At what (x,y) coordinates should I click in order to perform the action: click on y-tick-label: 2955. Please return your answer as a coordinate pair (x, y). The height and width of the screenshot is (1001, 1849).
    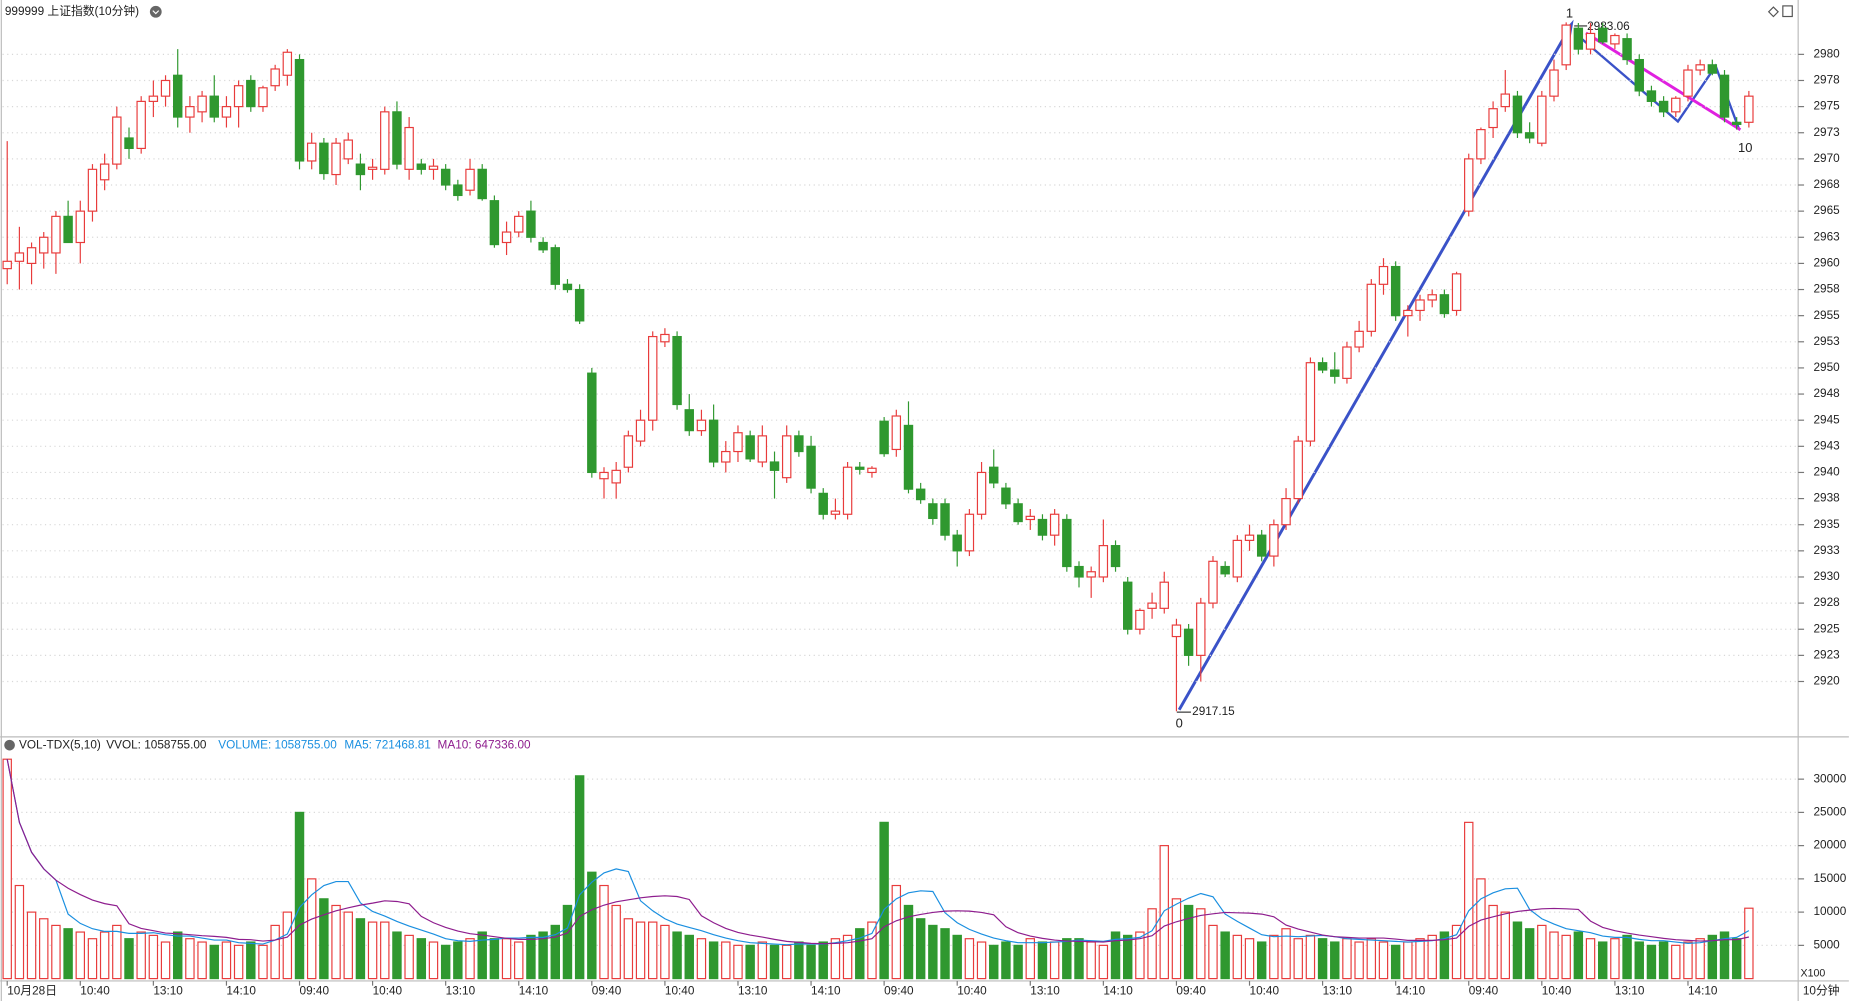
    Looking at the image, I should click on (1826, 315).